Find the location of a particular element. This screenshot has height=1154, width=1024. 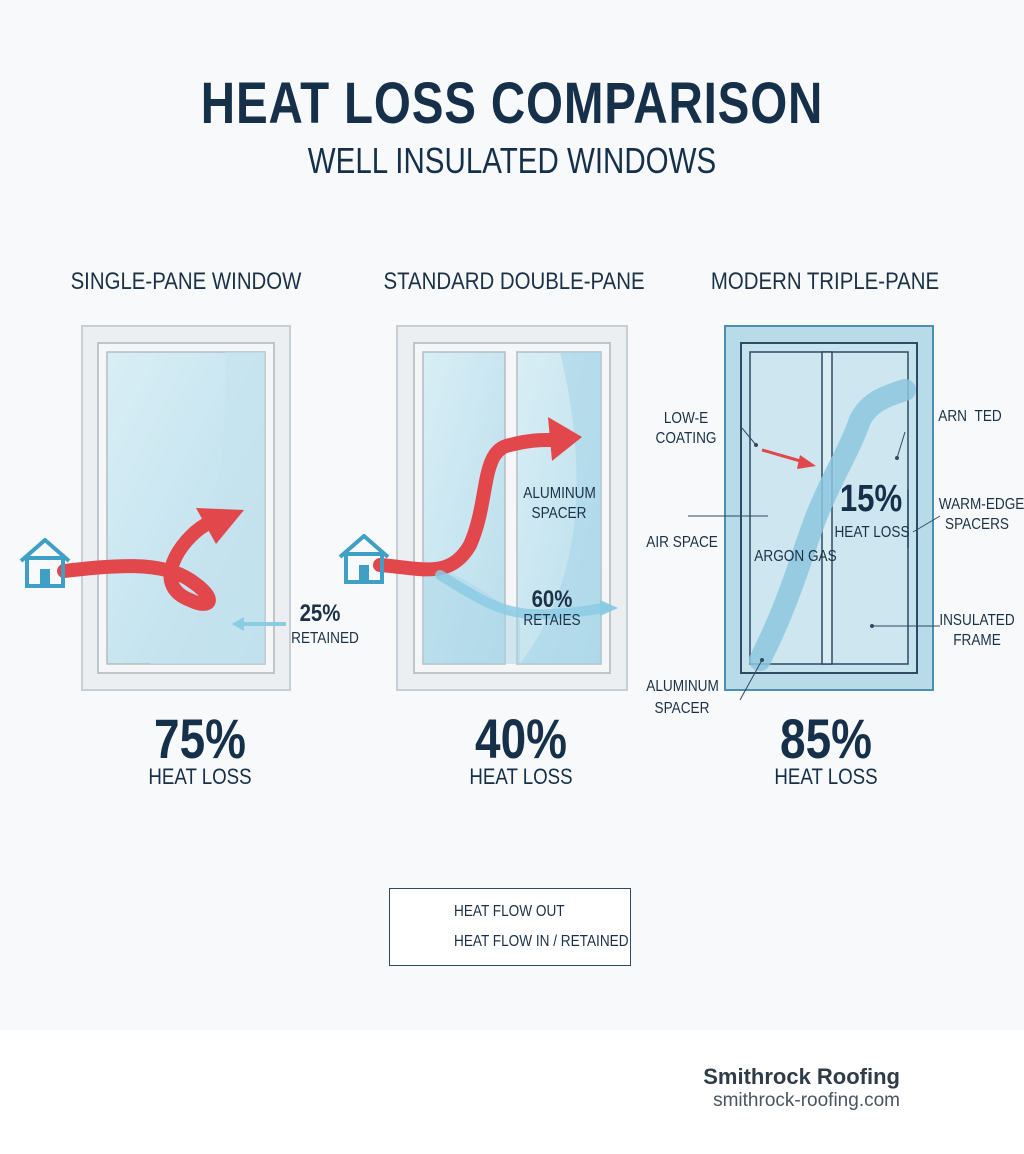

low-e-callout-2: COATING is located at coordinates (686, 438).